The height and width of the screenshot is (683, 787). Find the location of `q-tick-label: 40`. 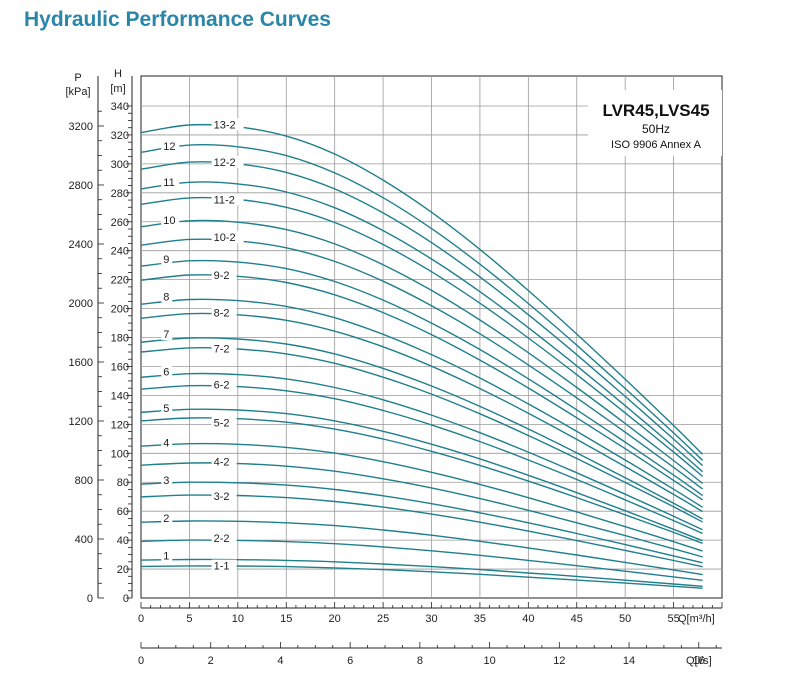

q-tick-label: 40 is located at coordinates (528, 619).